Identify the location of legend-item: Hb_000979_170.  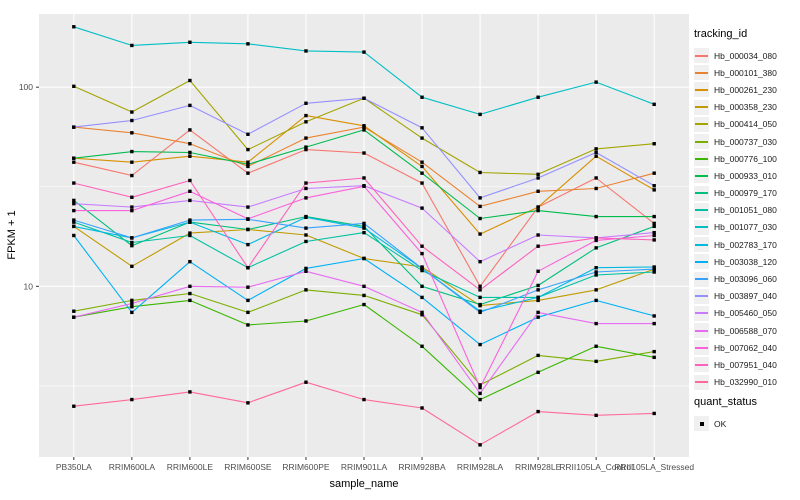
(746, 193).